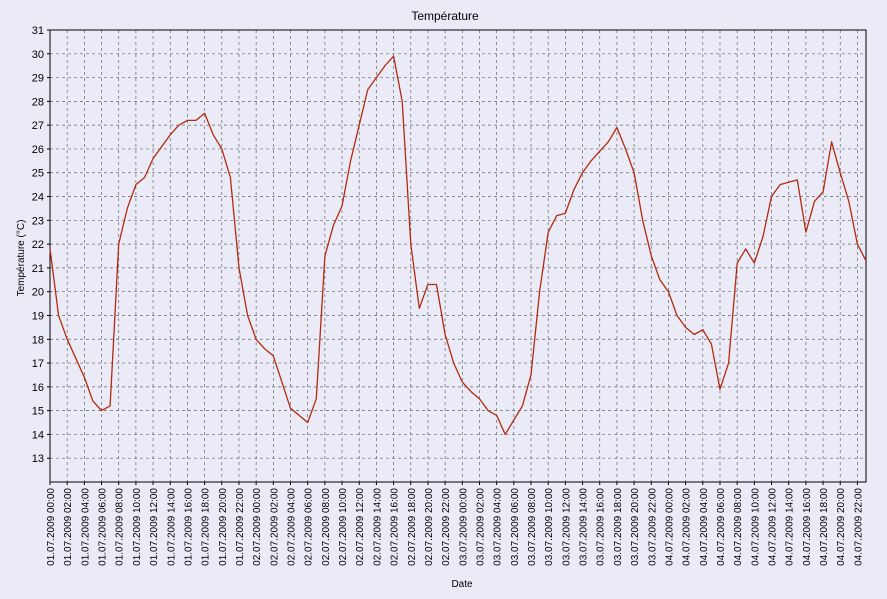 The height and width of the screenshot is (599, 887). Describe the element at coordinates (669, 527) in the screenshot. I see `x-tick-label: 04.07.2009 00:00` at that location.